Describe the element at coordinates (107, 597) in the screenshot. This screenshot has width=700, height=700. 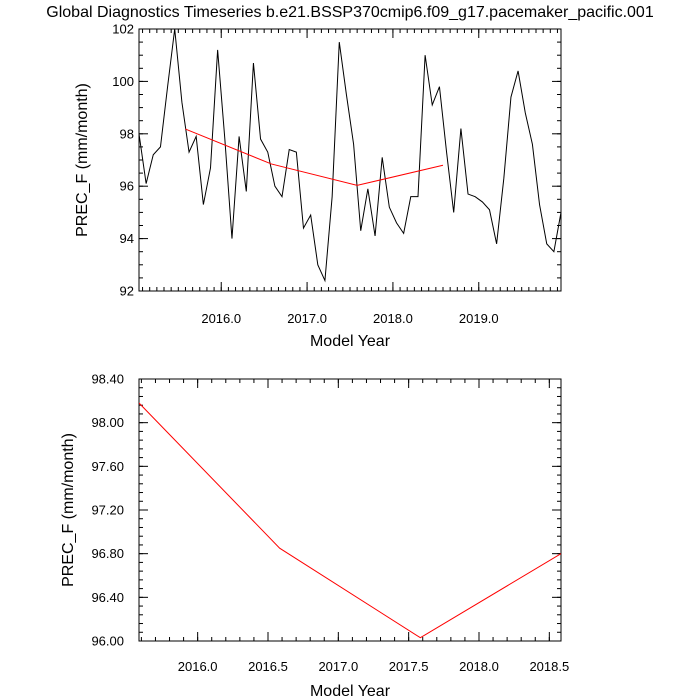
I see `y-tick-label: 96.40` at that location.